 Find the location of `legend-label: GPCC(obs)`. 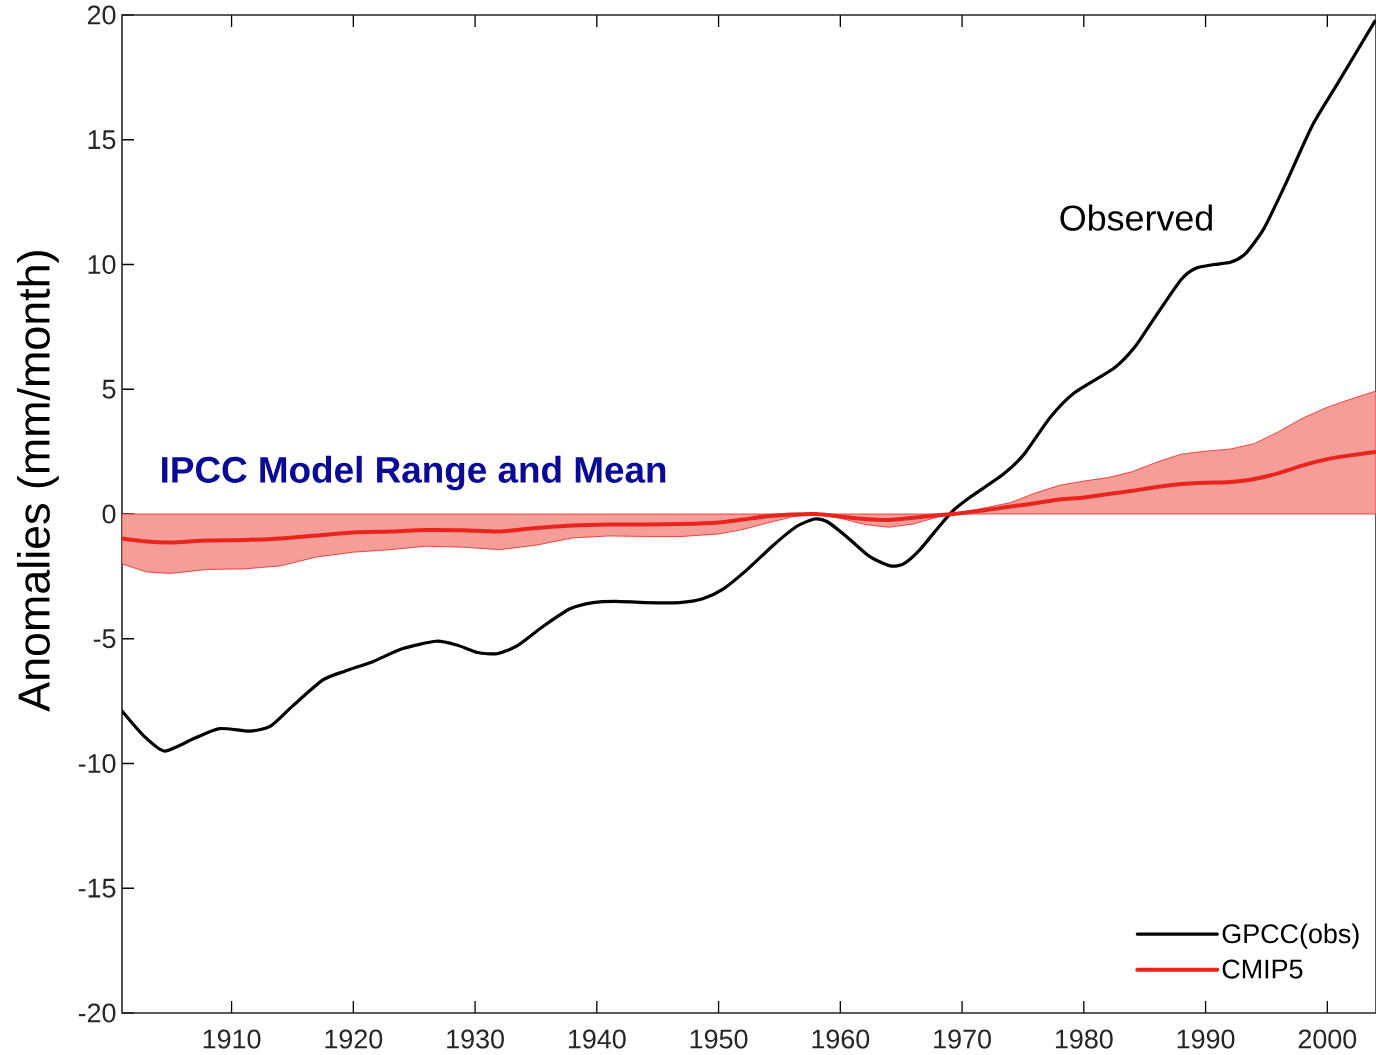

legend-label: GPCC(obs) is located at coordinates (1290, 936).